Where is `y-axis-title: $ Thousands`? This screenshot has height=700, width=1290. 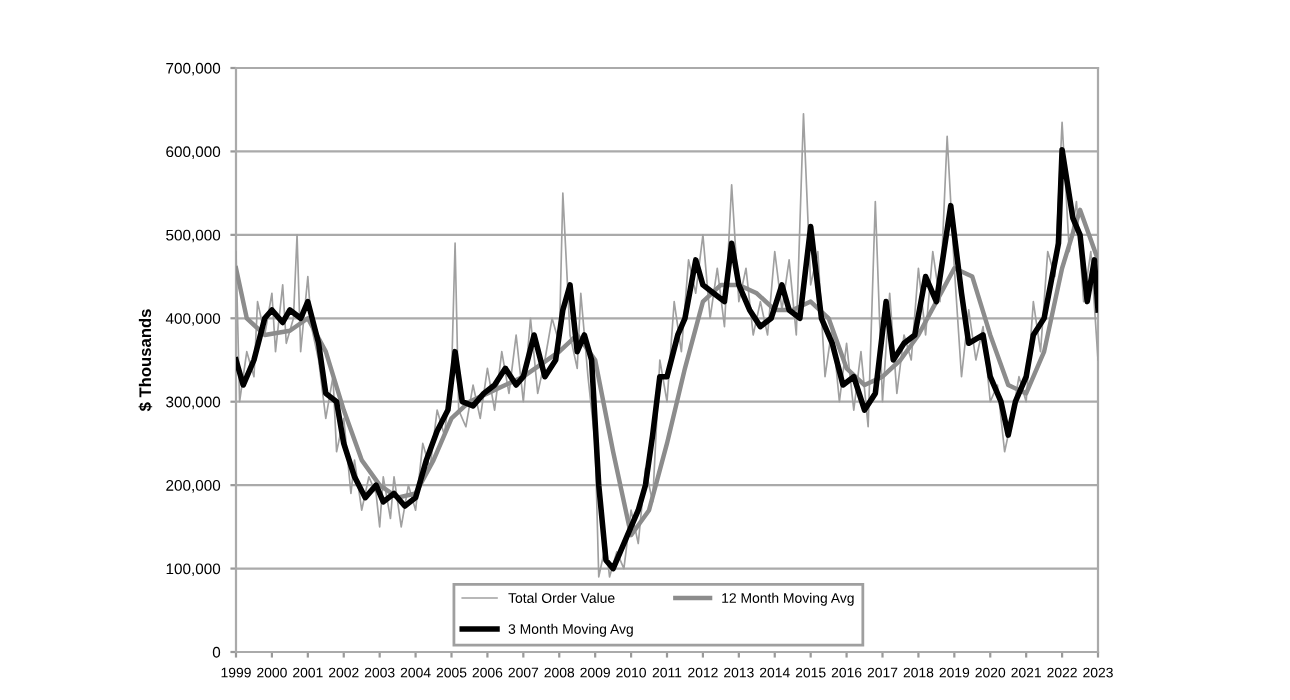
y-axis-title: $ Thousands is located at coordinates (145, 360).